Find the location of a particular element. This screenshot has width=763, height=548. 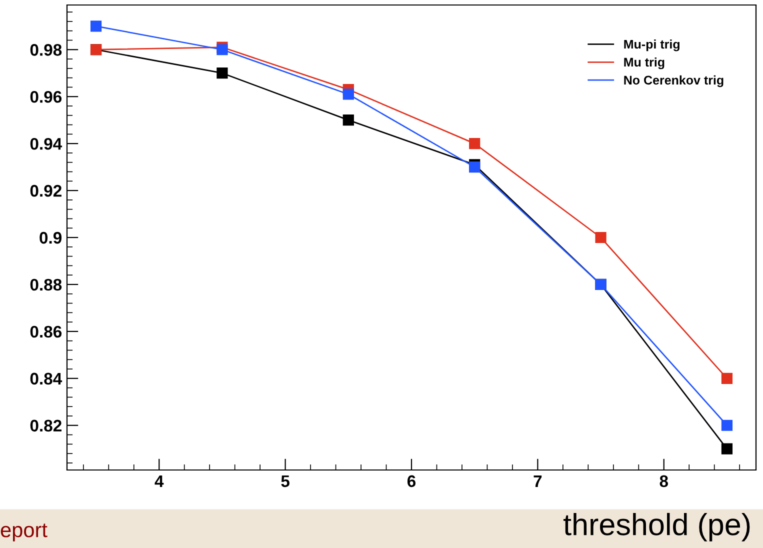

y-tick-label: 0.88 is located at coordinates (46, 284).